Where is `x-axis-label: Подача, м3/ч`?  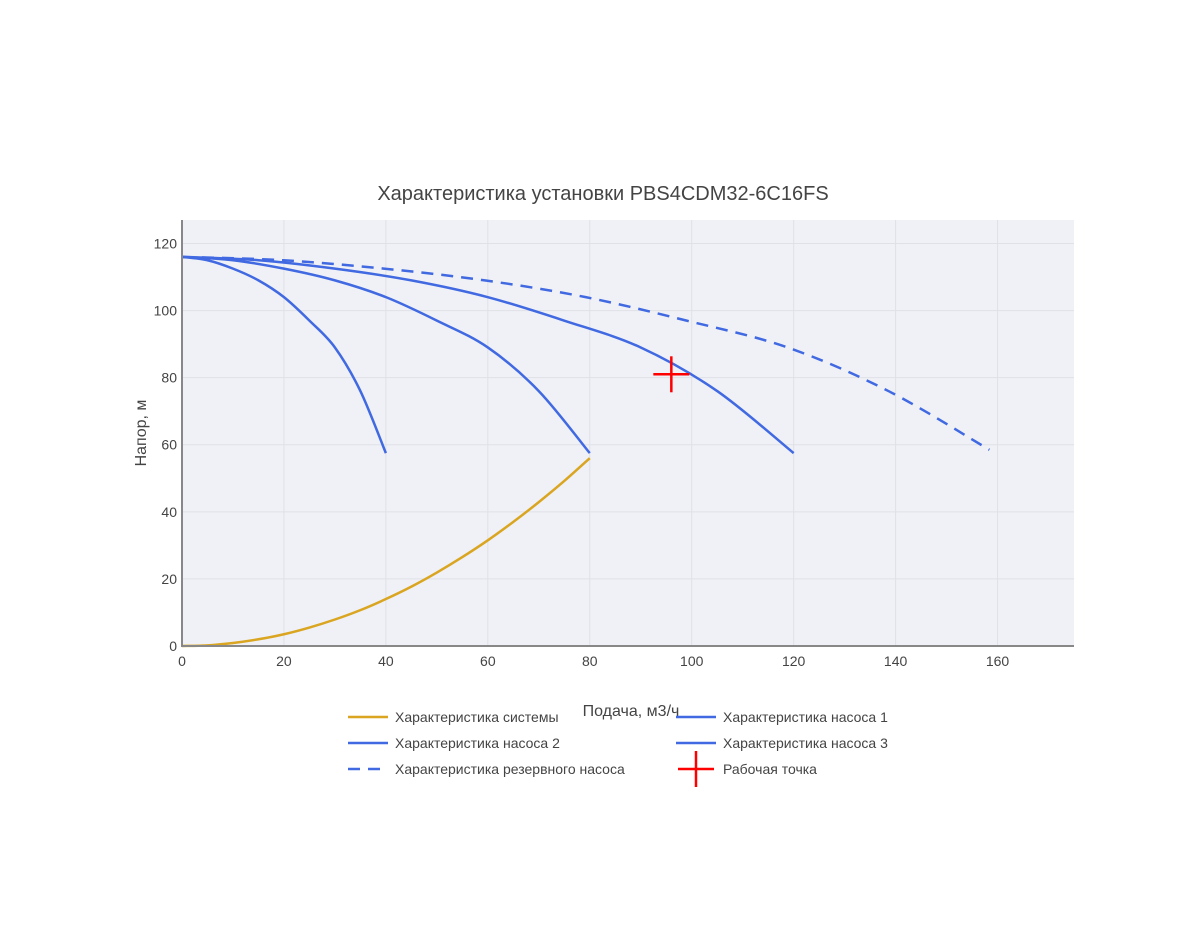 x-axis-label: Подача, м3/ч is located at coordinates (631, 711).